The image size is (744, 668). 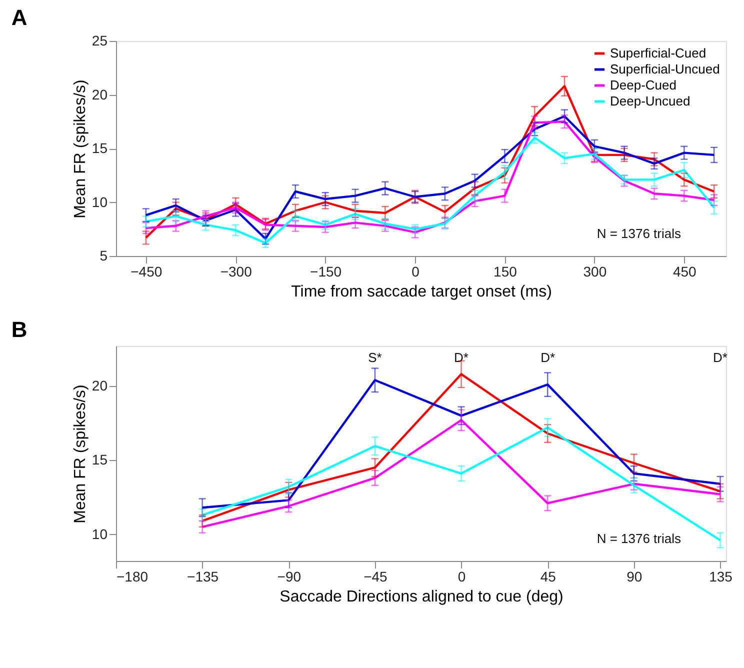 I want to click on x-tick-label: 90, so click(x=634, y=576).